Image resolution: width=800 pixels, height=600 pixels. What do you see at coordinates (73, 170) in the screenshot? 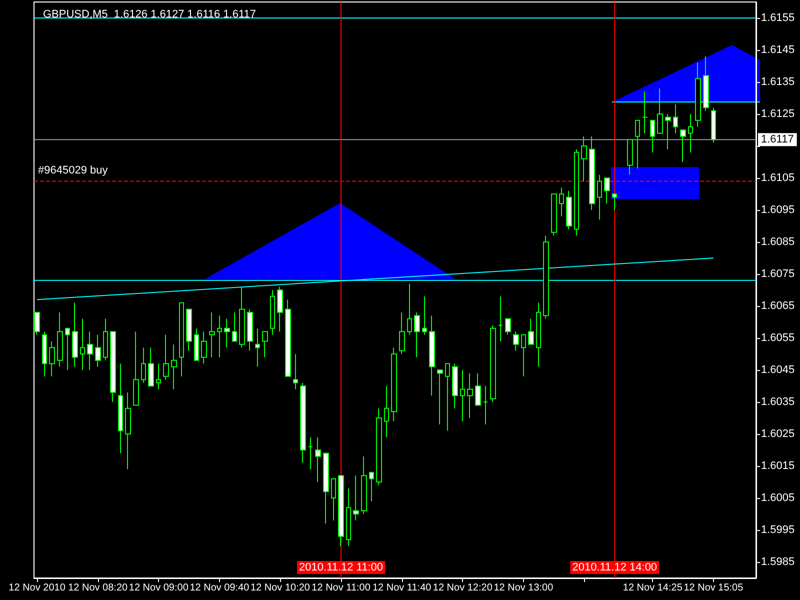
I see `ref-line-label: #9645029 buy` at bounding box center [73, 170].